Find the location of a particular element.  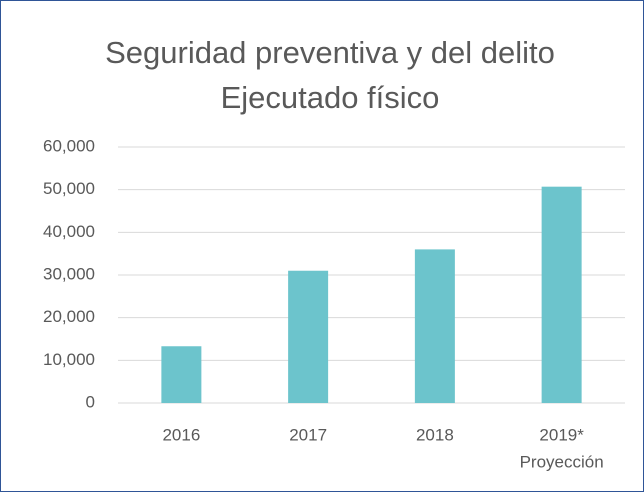

y-tick-label: 30,000 is located at coordinates (69, 273).